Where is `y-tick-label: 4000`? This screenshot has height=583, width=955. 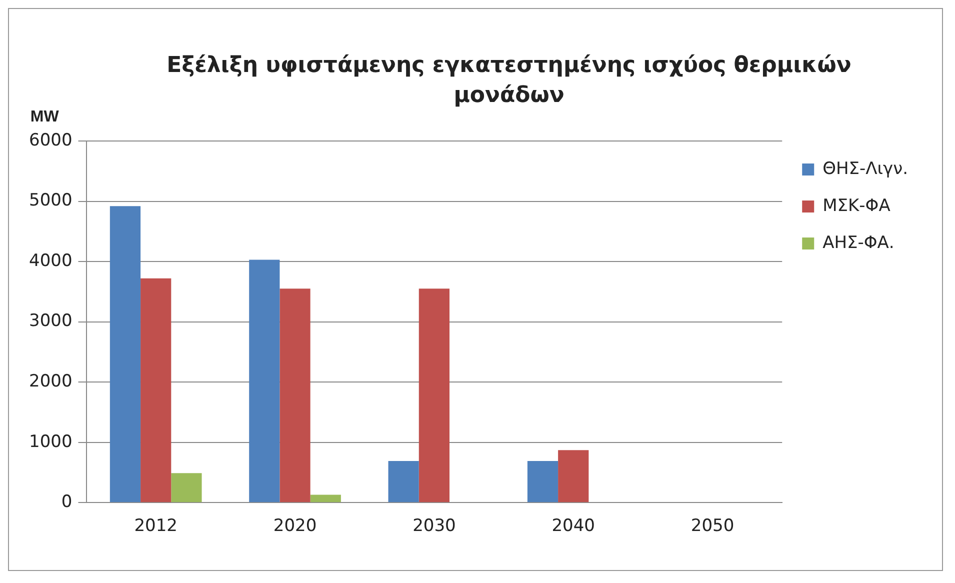
y-tick-label: 4000 is located at coordinates (50, 260).